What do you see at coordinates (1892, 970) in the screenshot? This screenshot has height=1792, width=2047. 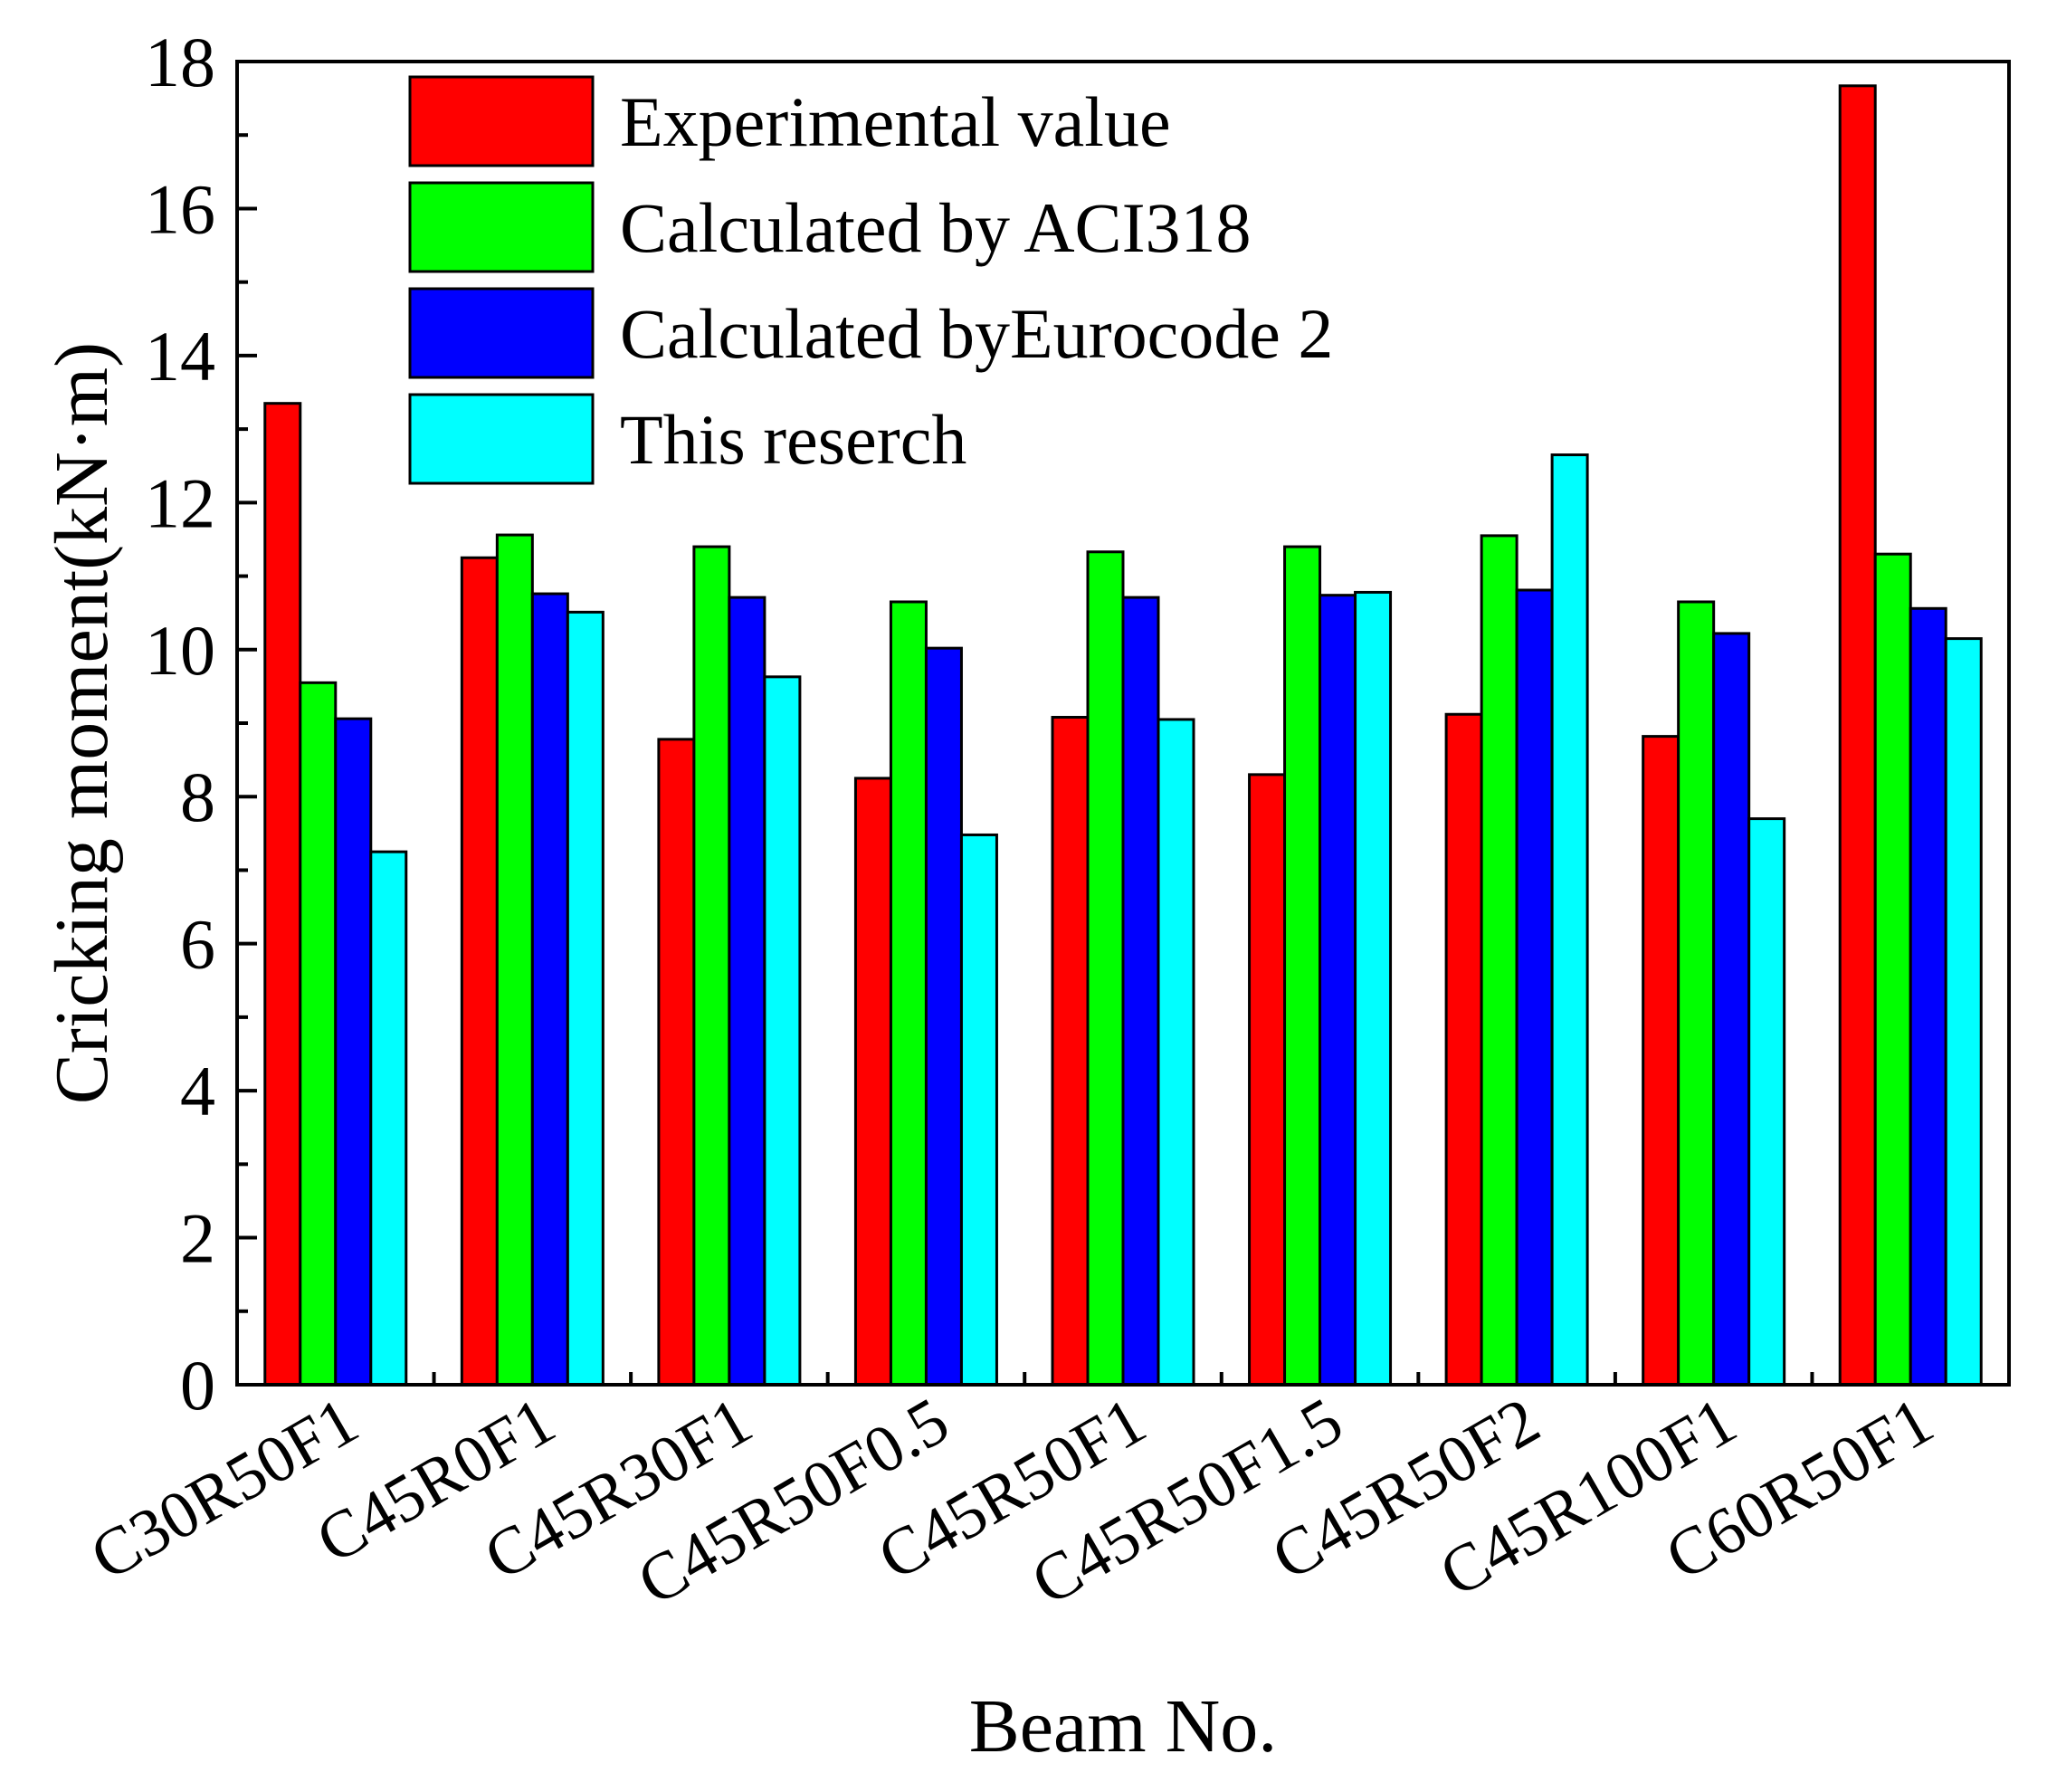 I see `bar-calculated-by-aci318-c60r50f1` at bounding box center [1892, 970].